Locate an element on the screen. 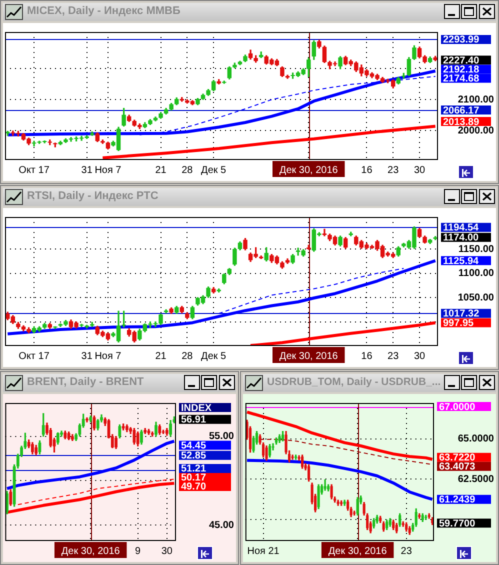  y-tick-label: 2000.00 is located at coordinates (476, 130).